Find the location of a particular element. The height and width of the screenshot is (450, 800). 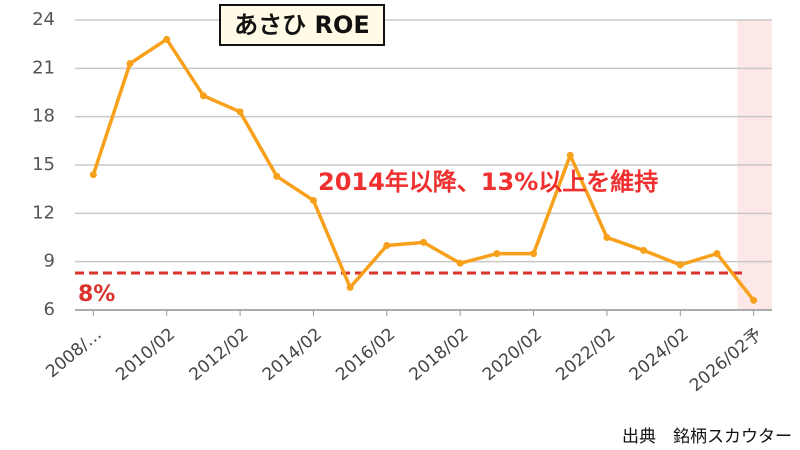

reference-label: 8% is located at coordinates (96, 294).